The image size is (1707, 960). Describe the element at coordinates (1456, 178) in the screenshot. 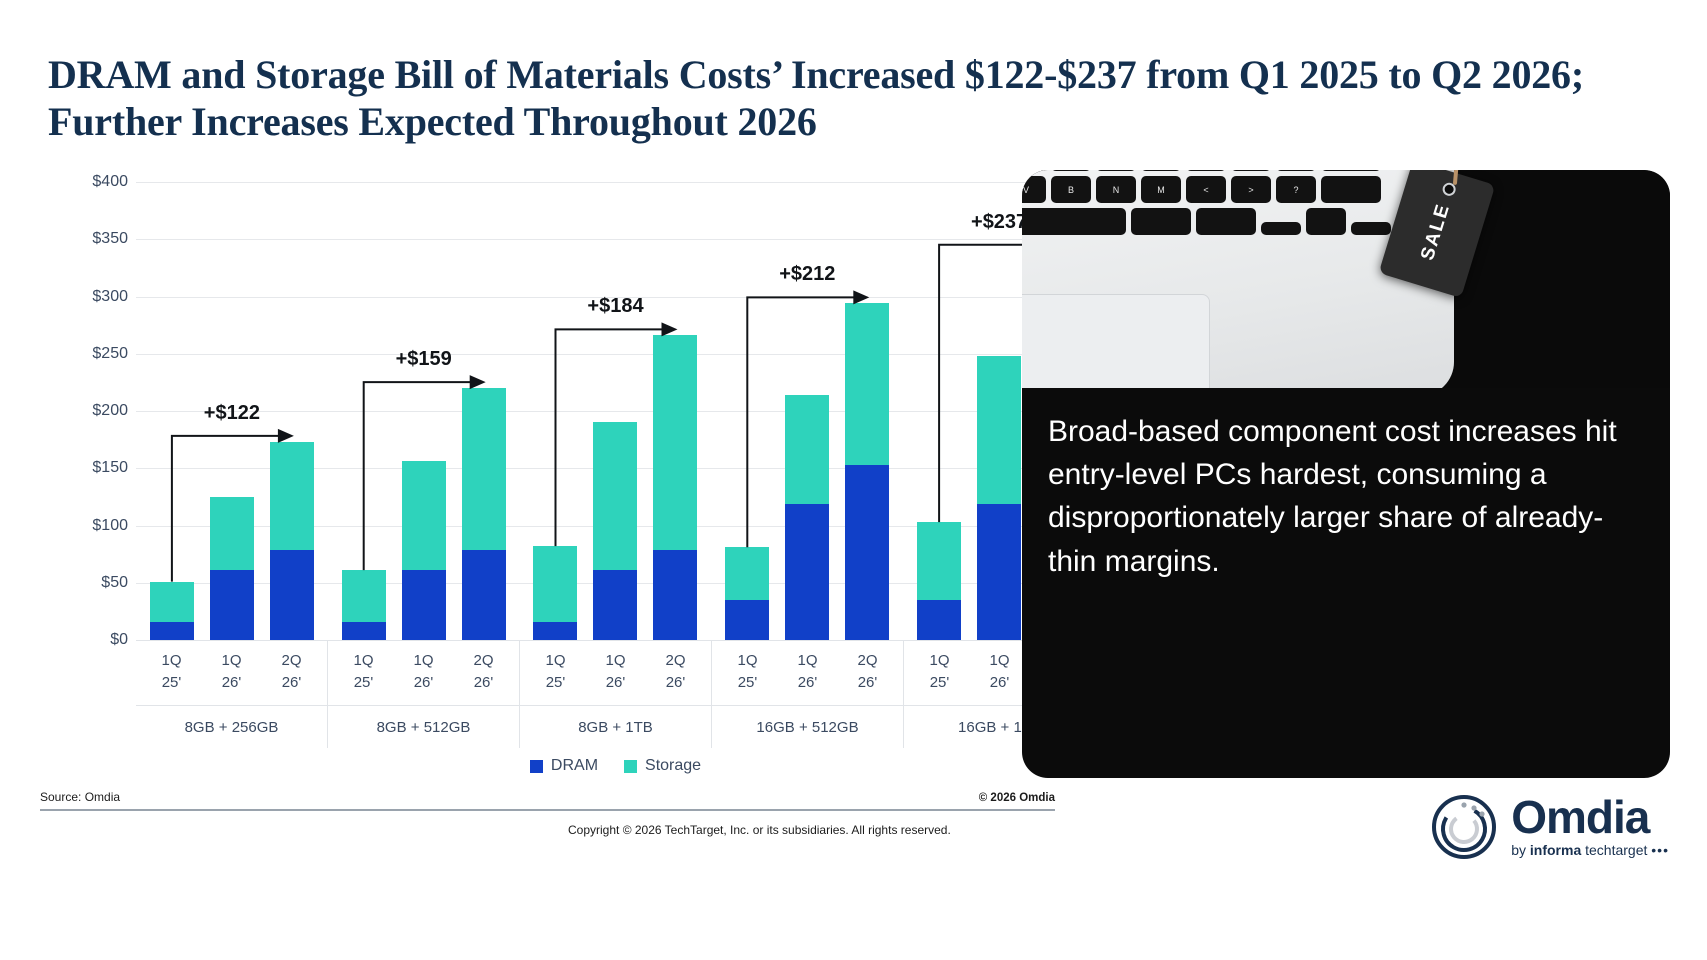

I see `tag-string` at that location.